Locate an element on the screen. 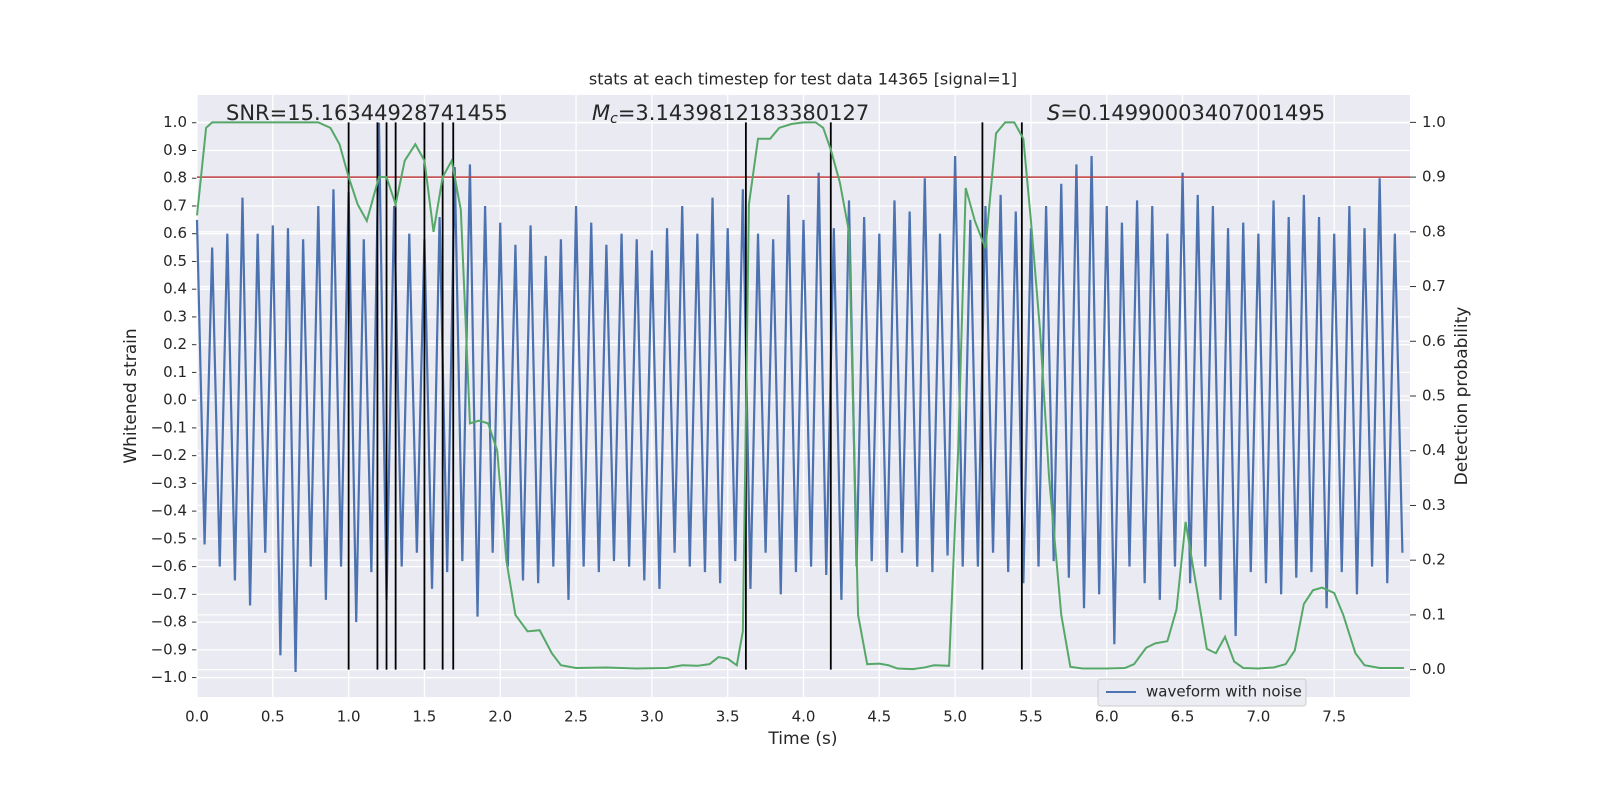  x-tick-label: 4.5 is located at coordinates (879, 717).